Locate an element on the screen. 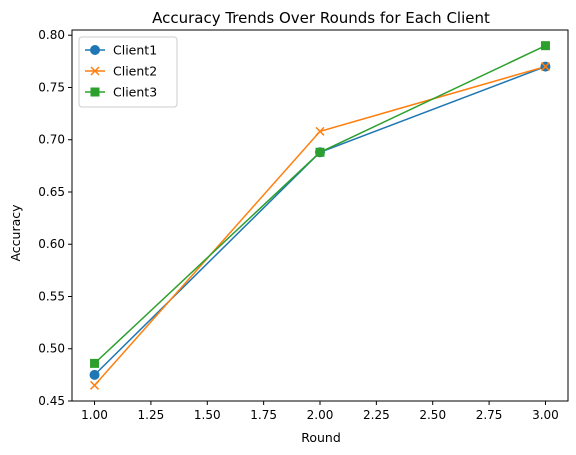  y-tick-label: 0.70 is located at coordinates (51, 140).